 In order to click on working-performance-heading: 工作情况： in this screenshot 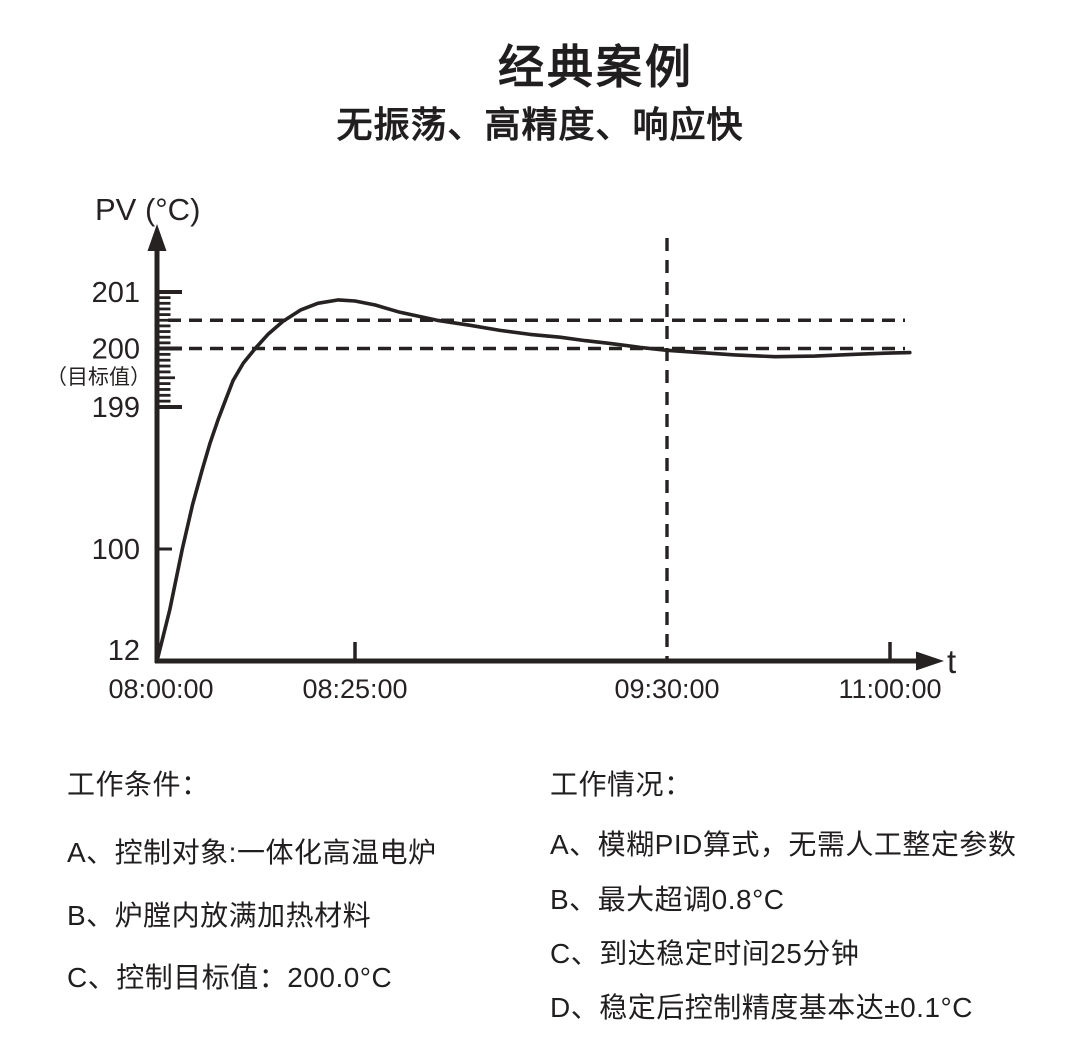, I will do `click(621, 784)`.